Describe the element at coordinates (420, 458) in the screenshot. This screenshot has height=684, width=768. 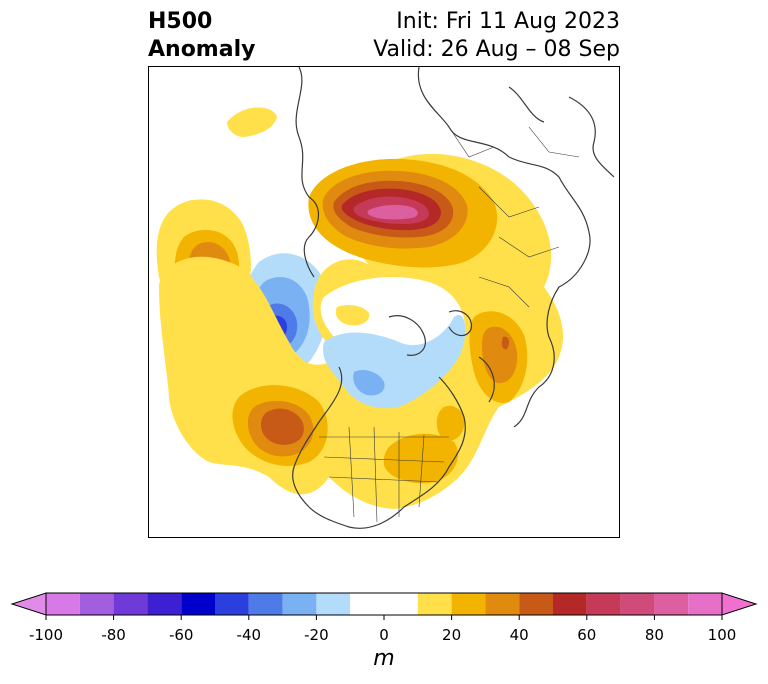
I see `anomaly-eastus-high` at that location.